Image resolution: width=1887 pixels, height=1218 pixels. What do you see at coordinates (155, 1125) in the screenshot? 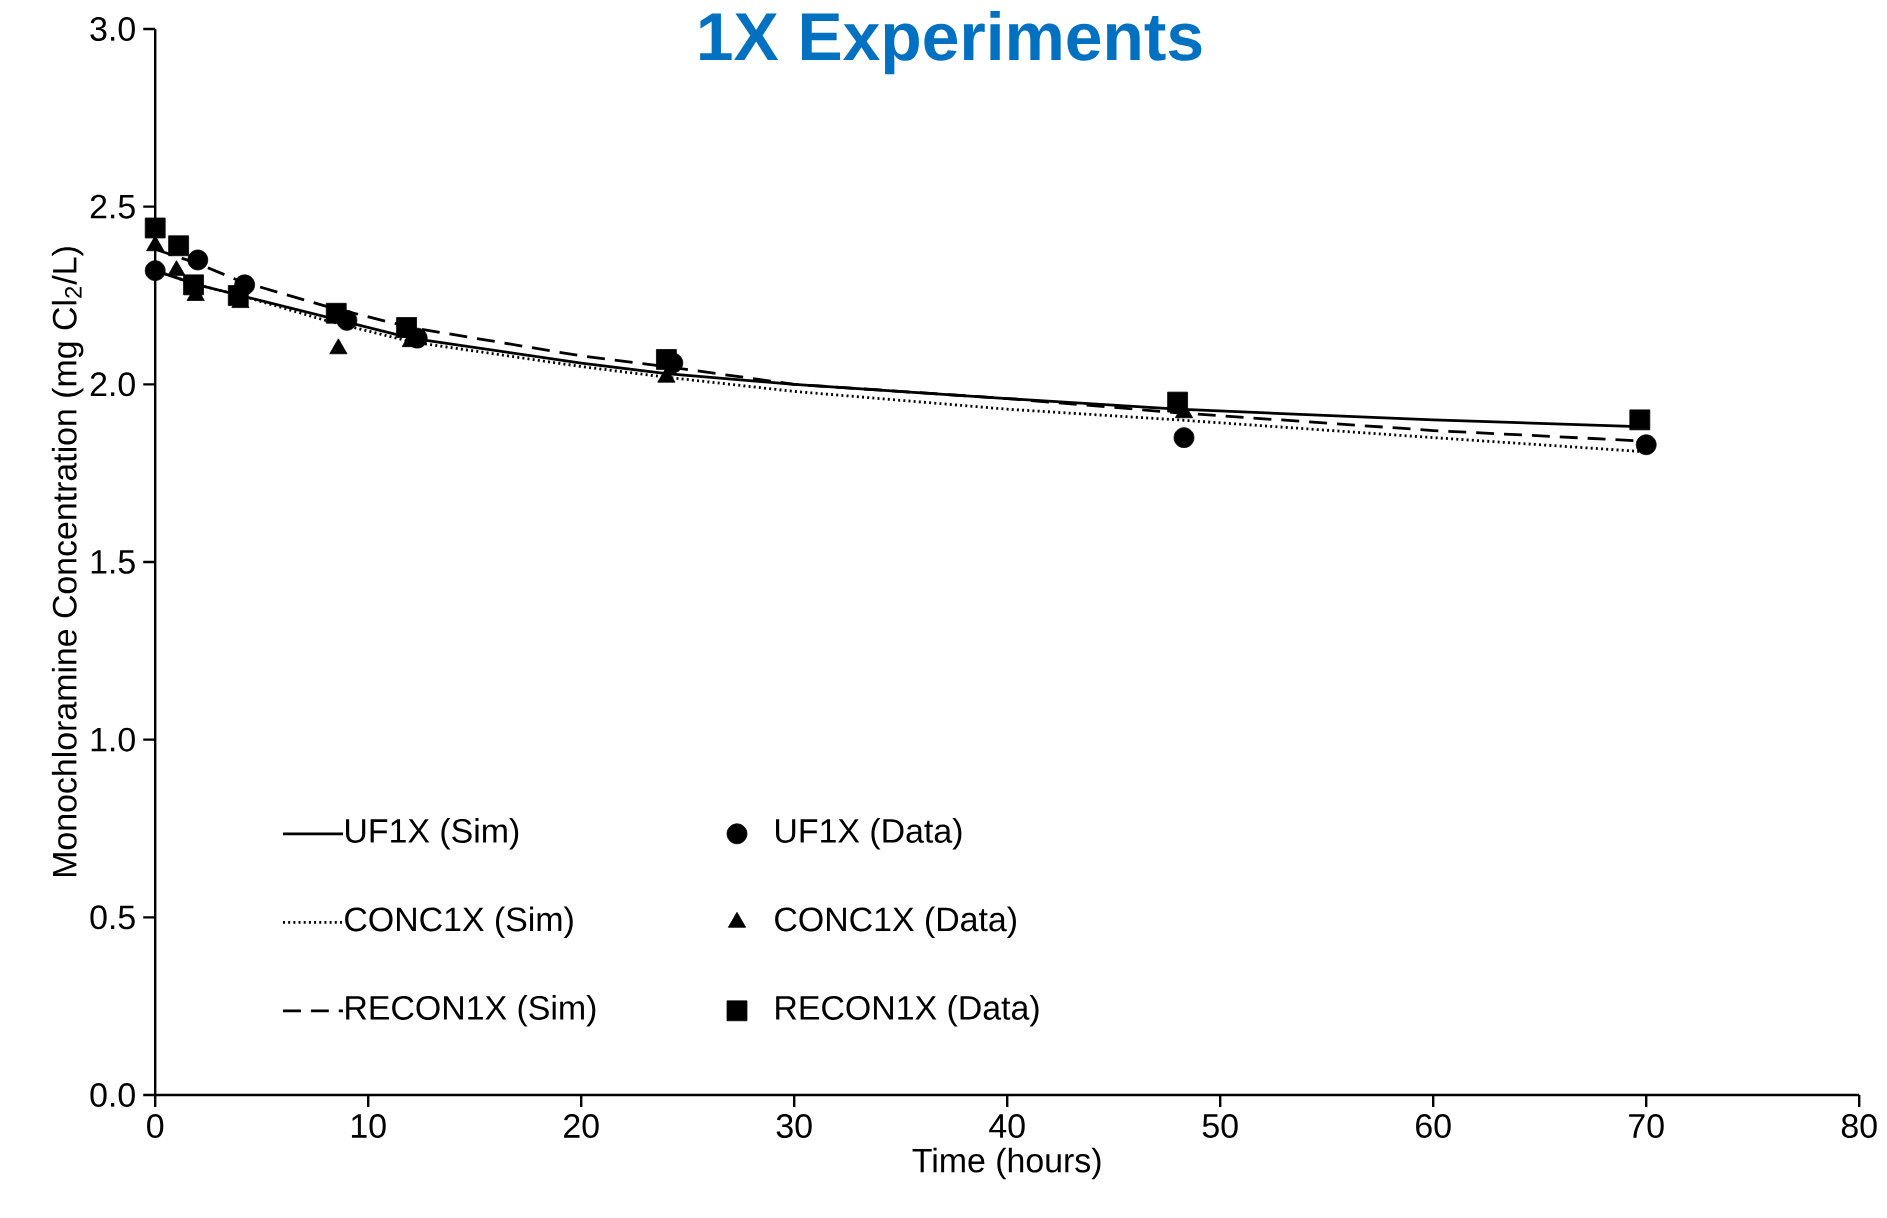
I see `x-tick-label: 0` at bounding box center [155, 1125].